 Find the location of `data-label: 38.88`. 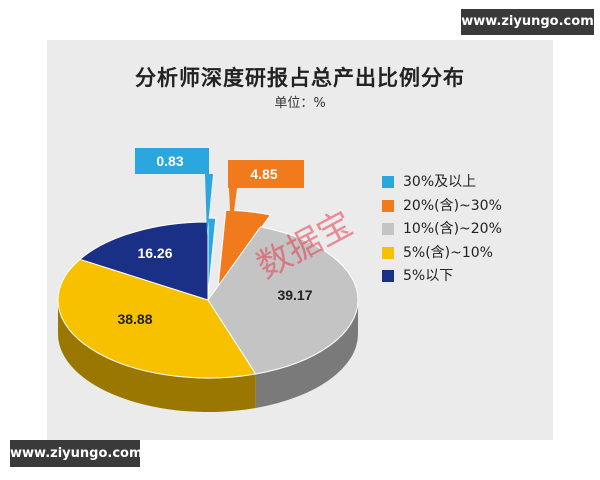

data-label: 38.88 is located at coordinates (134, 319).